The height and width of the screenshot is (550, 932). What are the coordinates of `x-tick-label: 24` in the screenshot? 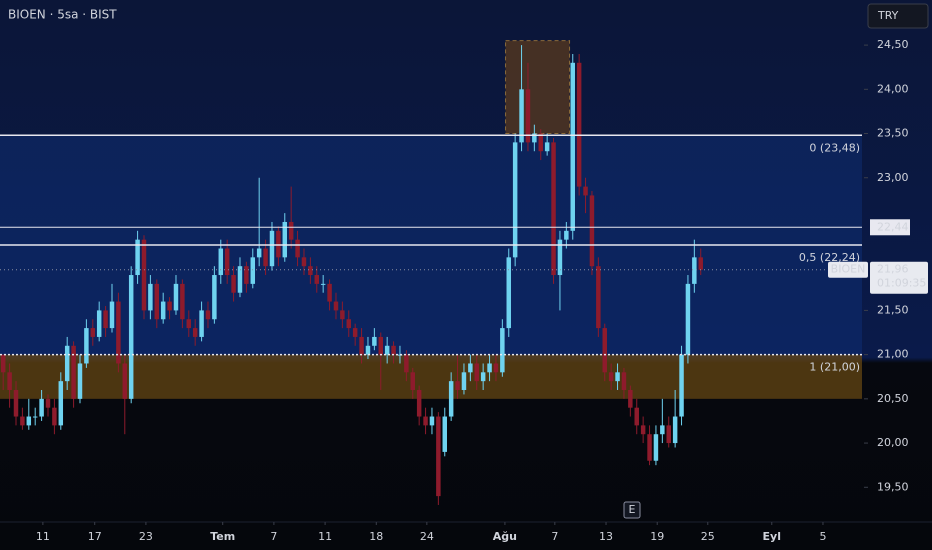 It's located at (427, 536).